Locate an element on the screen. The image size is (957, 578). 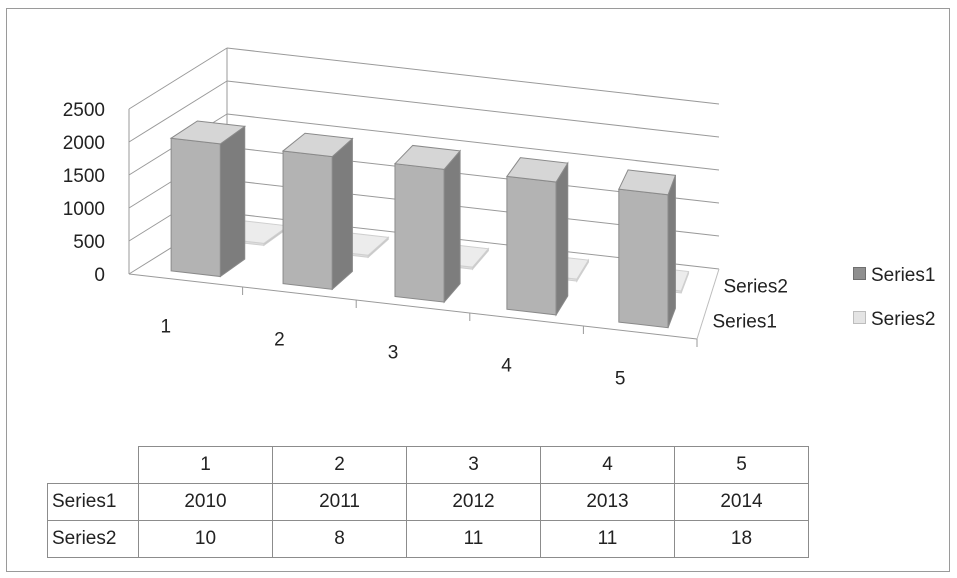
y-tick-label: 0 is located at coordinates (99, 275).